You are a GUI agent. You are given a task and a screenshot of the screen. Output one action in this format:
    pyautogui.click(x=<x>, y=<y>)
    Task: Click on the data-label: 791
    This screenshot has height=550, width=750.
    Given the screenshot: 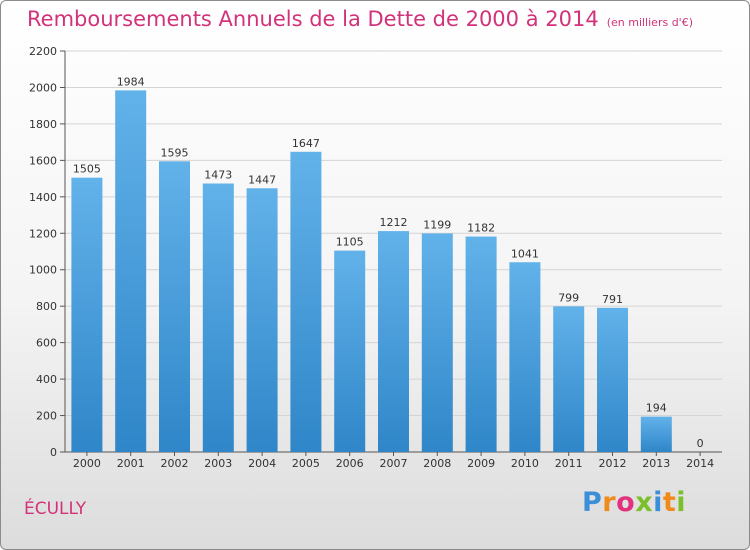 What is the action you would take?
    pyautogui.click(x=612, y=299)
    